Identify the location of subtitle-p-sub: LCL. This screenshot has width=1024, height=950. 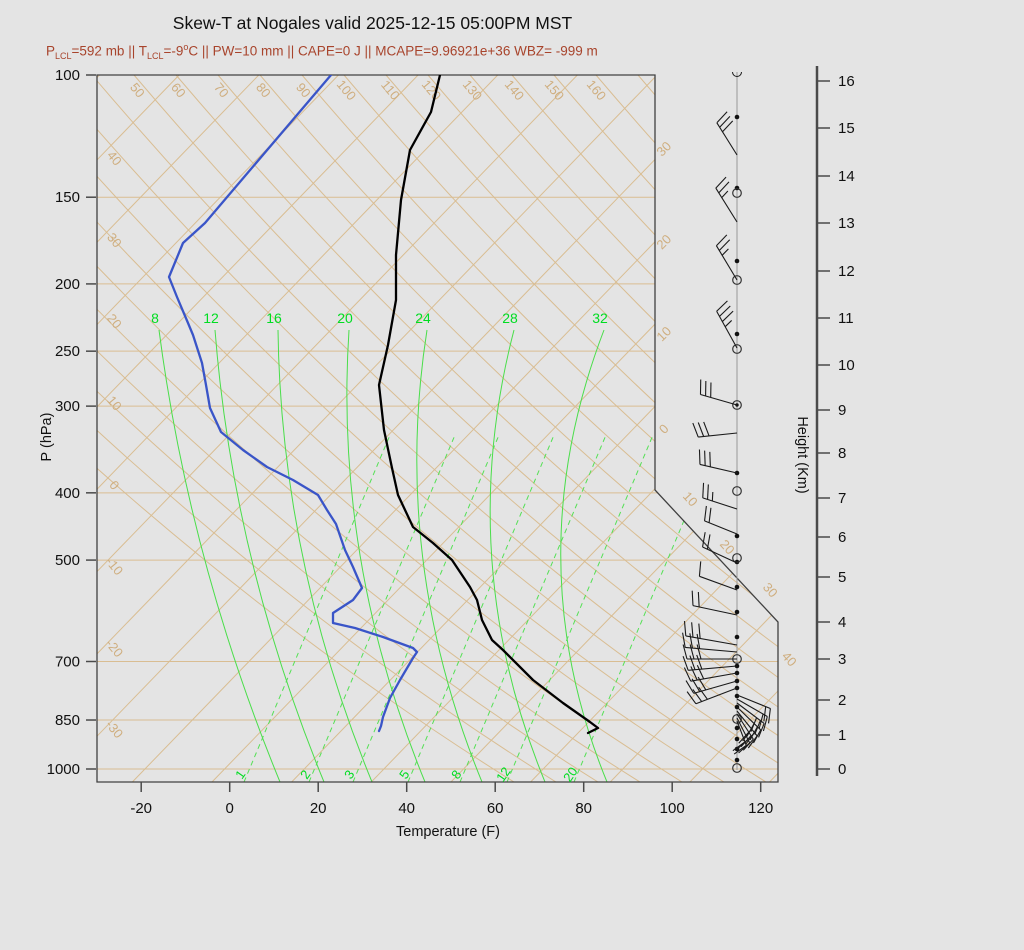
(63, 56).